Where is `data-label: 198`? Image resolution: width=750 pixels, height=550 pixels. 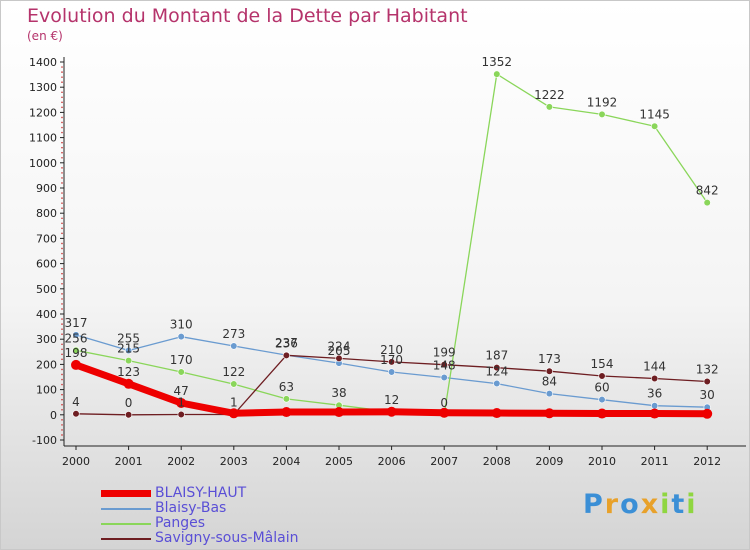
data-label: 198 is located at coordinates (76, 353).